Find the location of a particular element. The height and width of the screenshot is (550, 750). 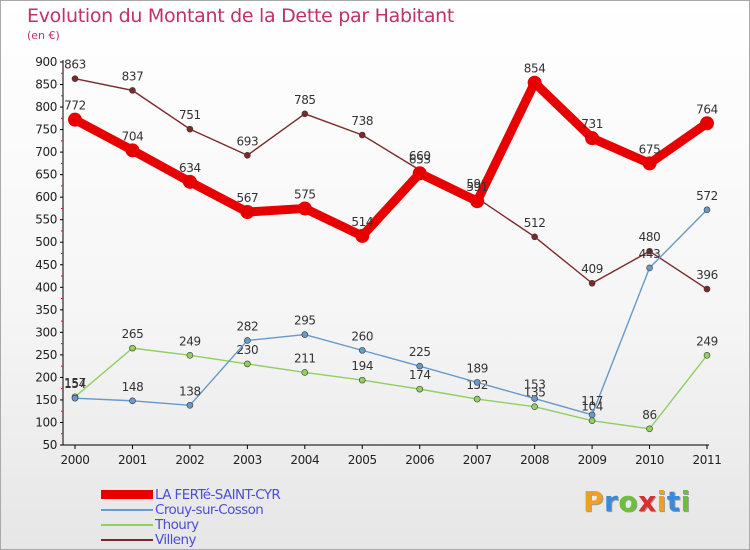

legend-label: Villeny is located at coordinates (175, 540).